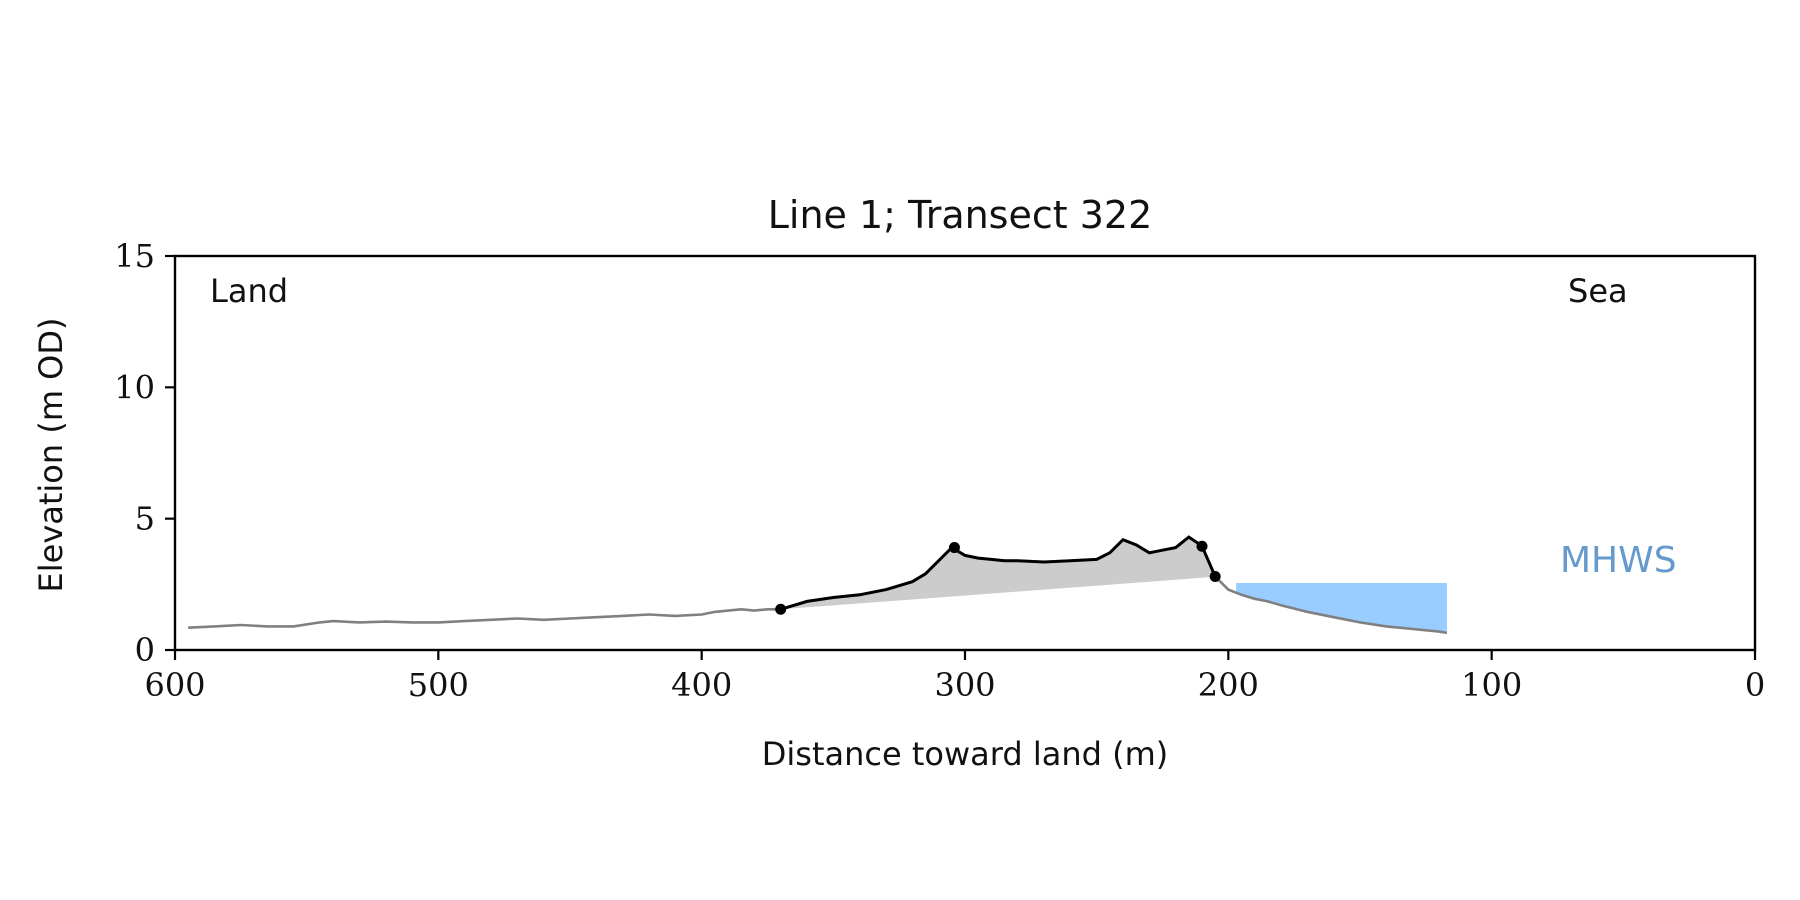 The width and height of the screenshot is (1800, 900). I want to click on y-tick-label: 15, so click(134, 256).